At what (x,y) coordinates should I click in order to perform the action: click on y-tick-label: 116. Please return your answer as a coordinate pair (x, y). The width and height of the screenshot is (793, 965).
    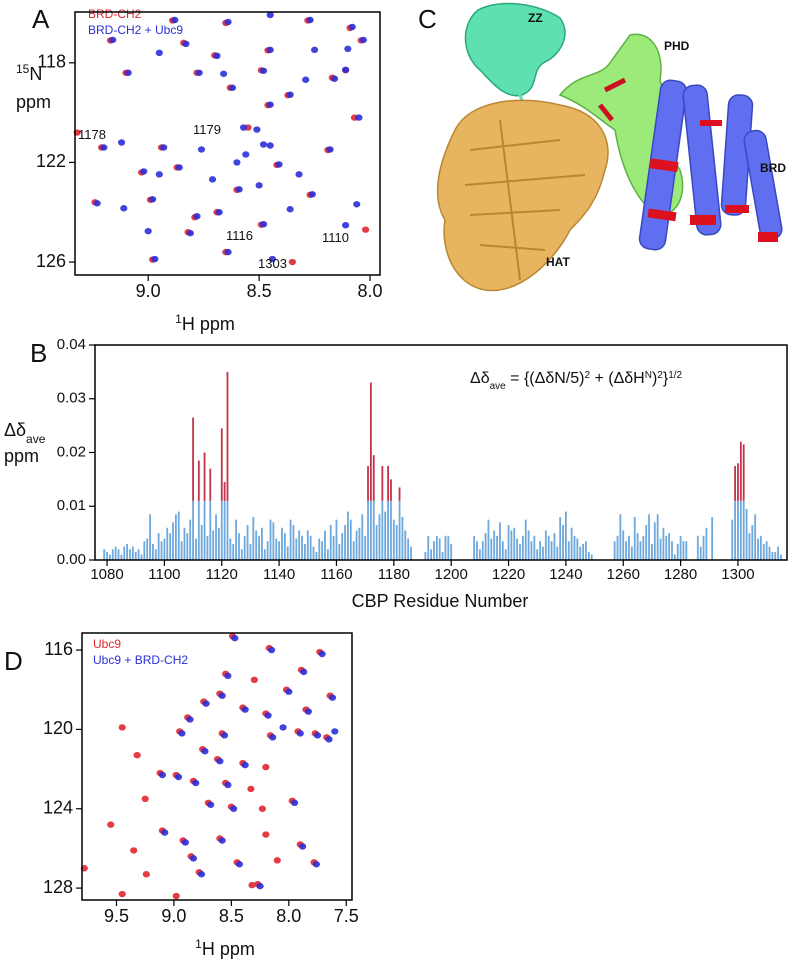
    Looking at the image, I should click on (58, 649).